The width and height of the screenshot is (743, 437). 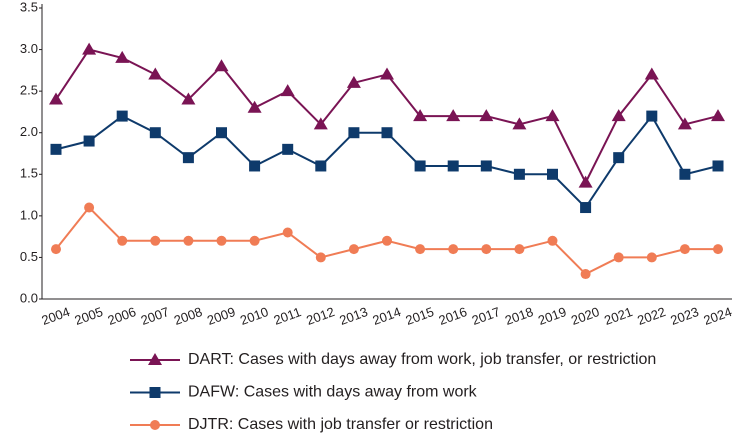 I want to click on y-tick-label: 1.0, so click(x=29, y=214).